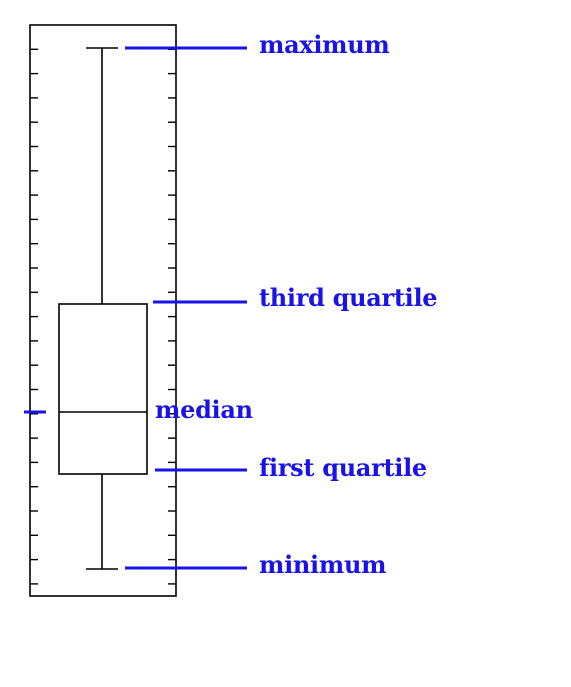 Image resolution: width=571 pixels, height=687 pixels. I want to click on maximum-label: maximum, so click(324, 44).